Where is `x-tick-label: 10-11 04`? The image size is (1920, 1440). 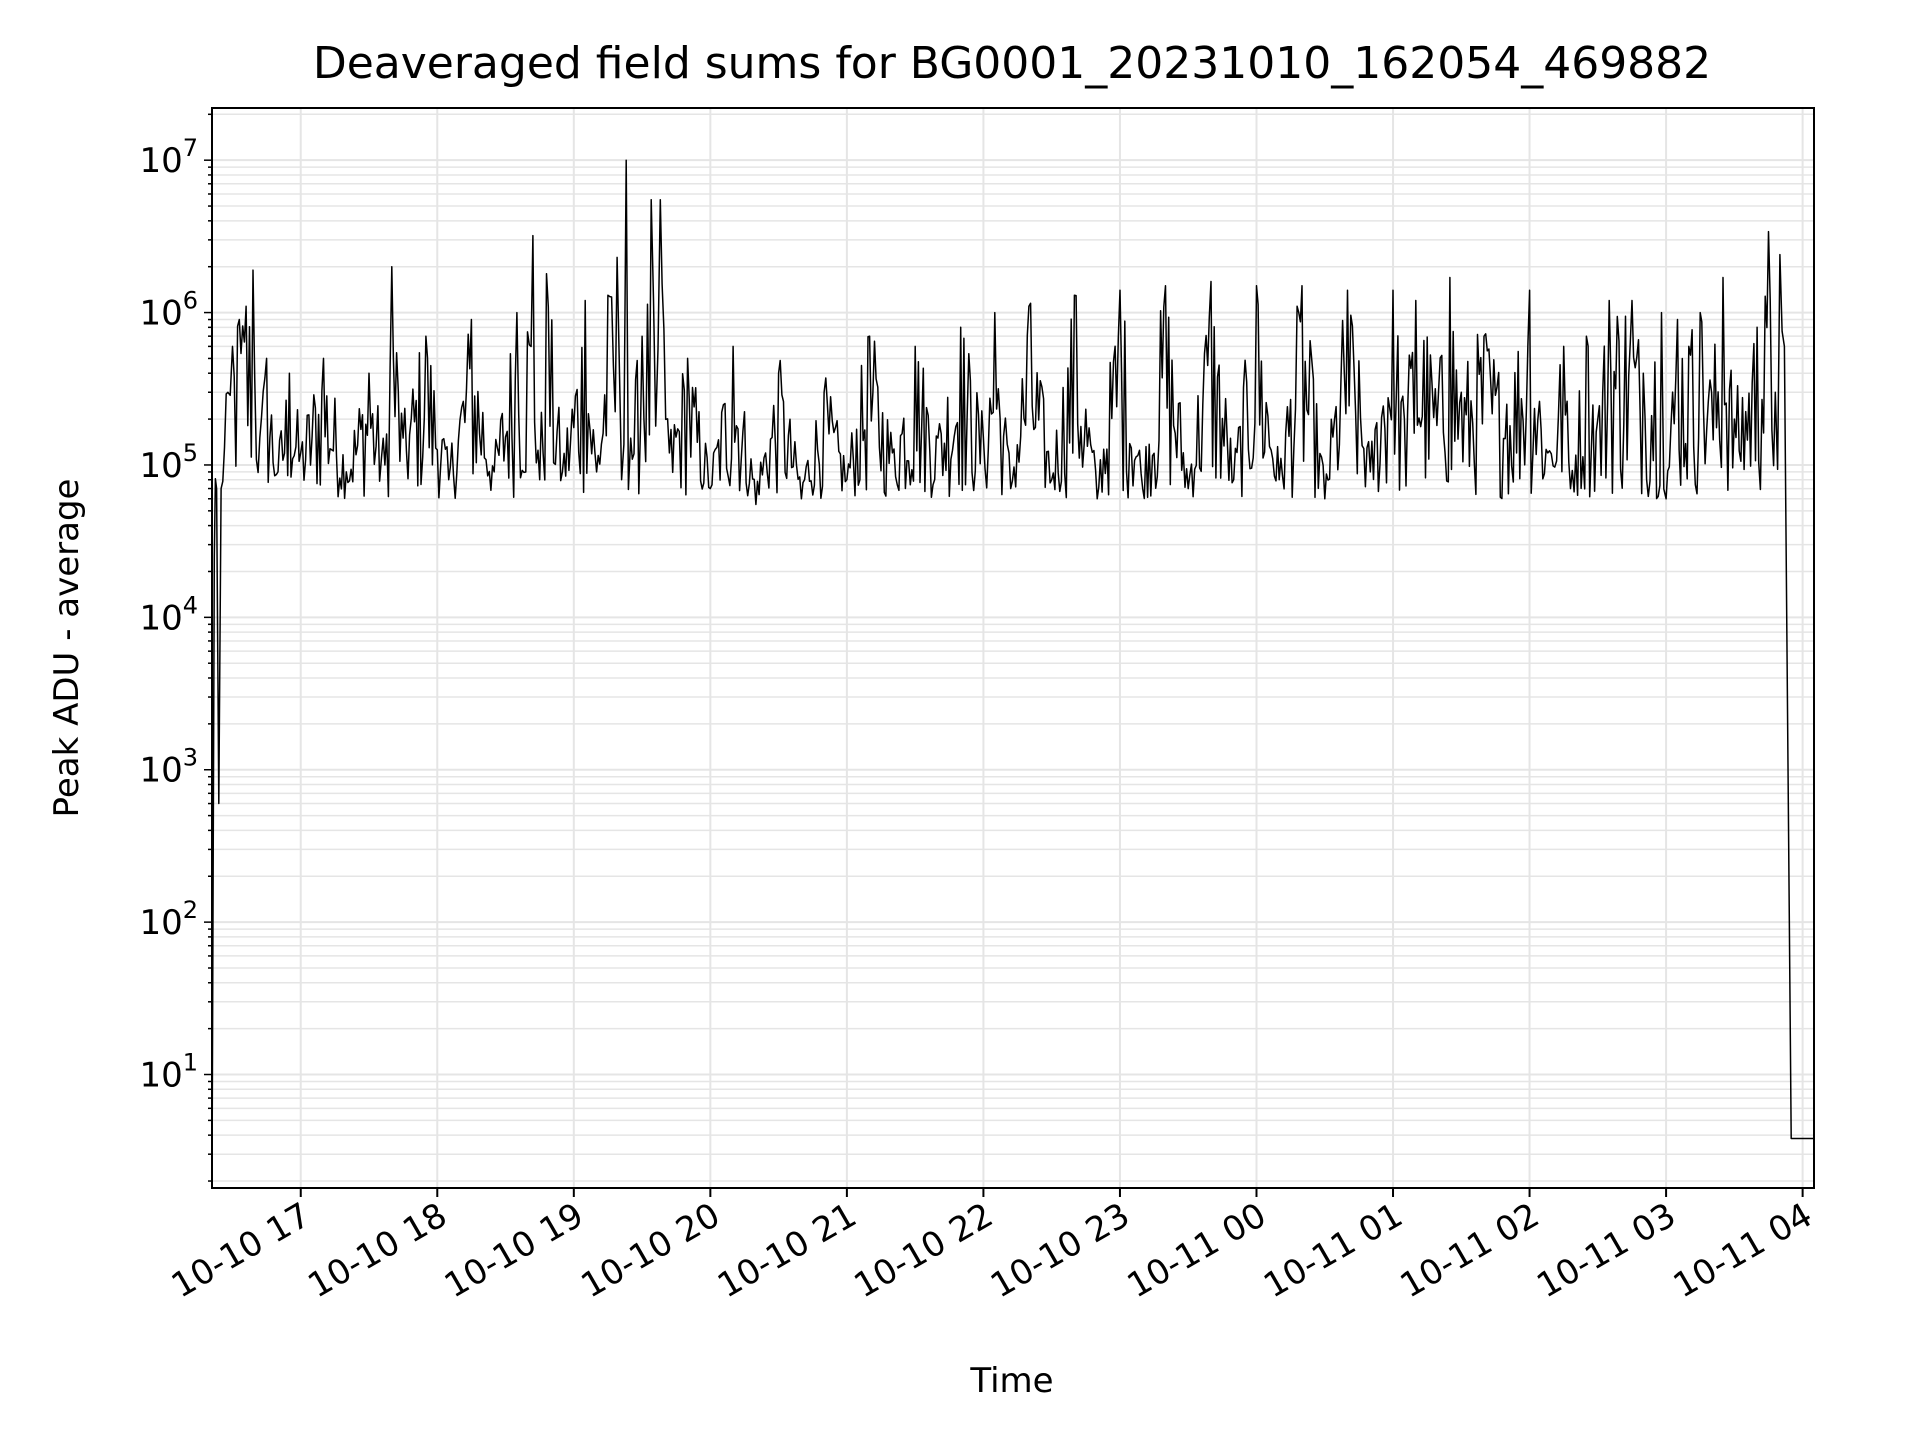
x-tick-label: 10-11 04 is located at coordinates (1743, 1250).